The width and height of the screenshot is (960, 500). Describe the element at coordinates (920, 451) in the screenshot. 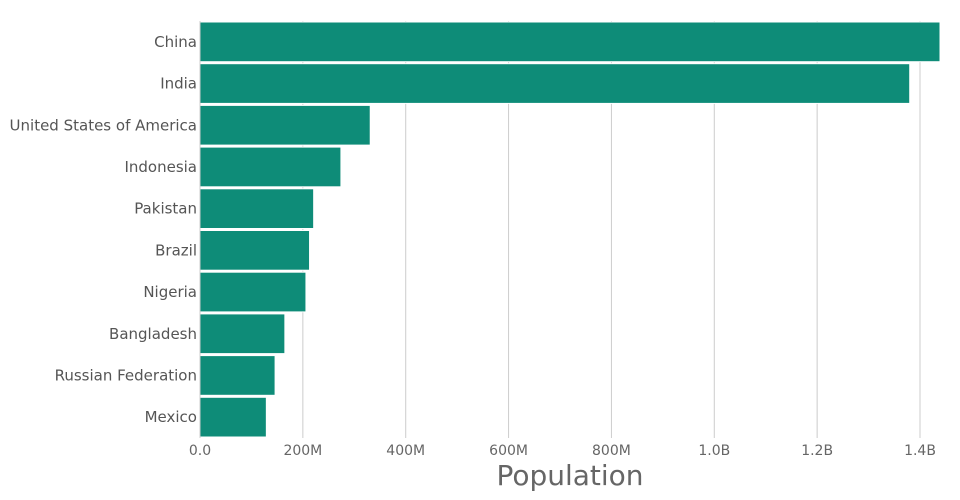

I see `x-tick-label: 1.4B` at that location.